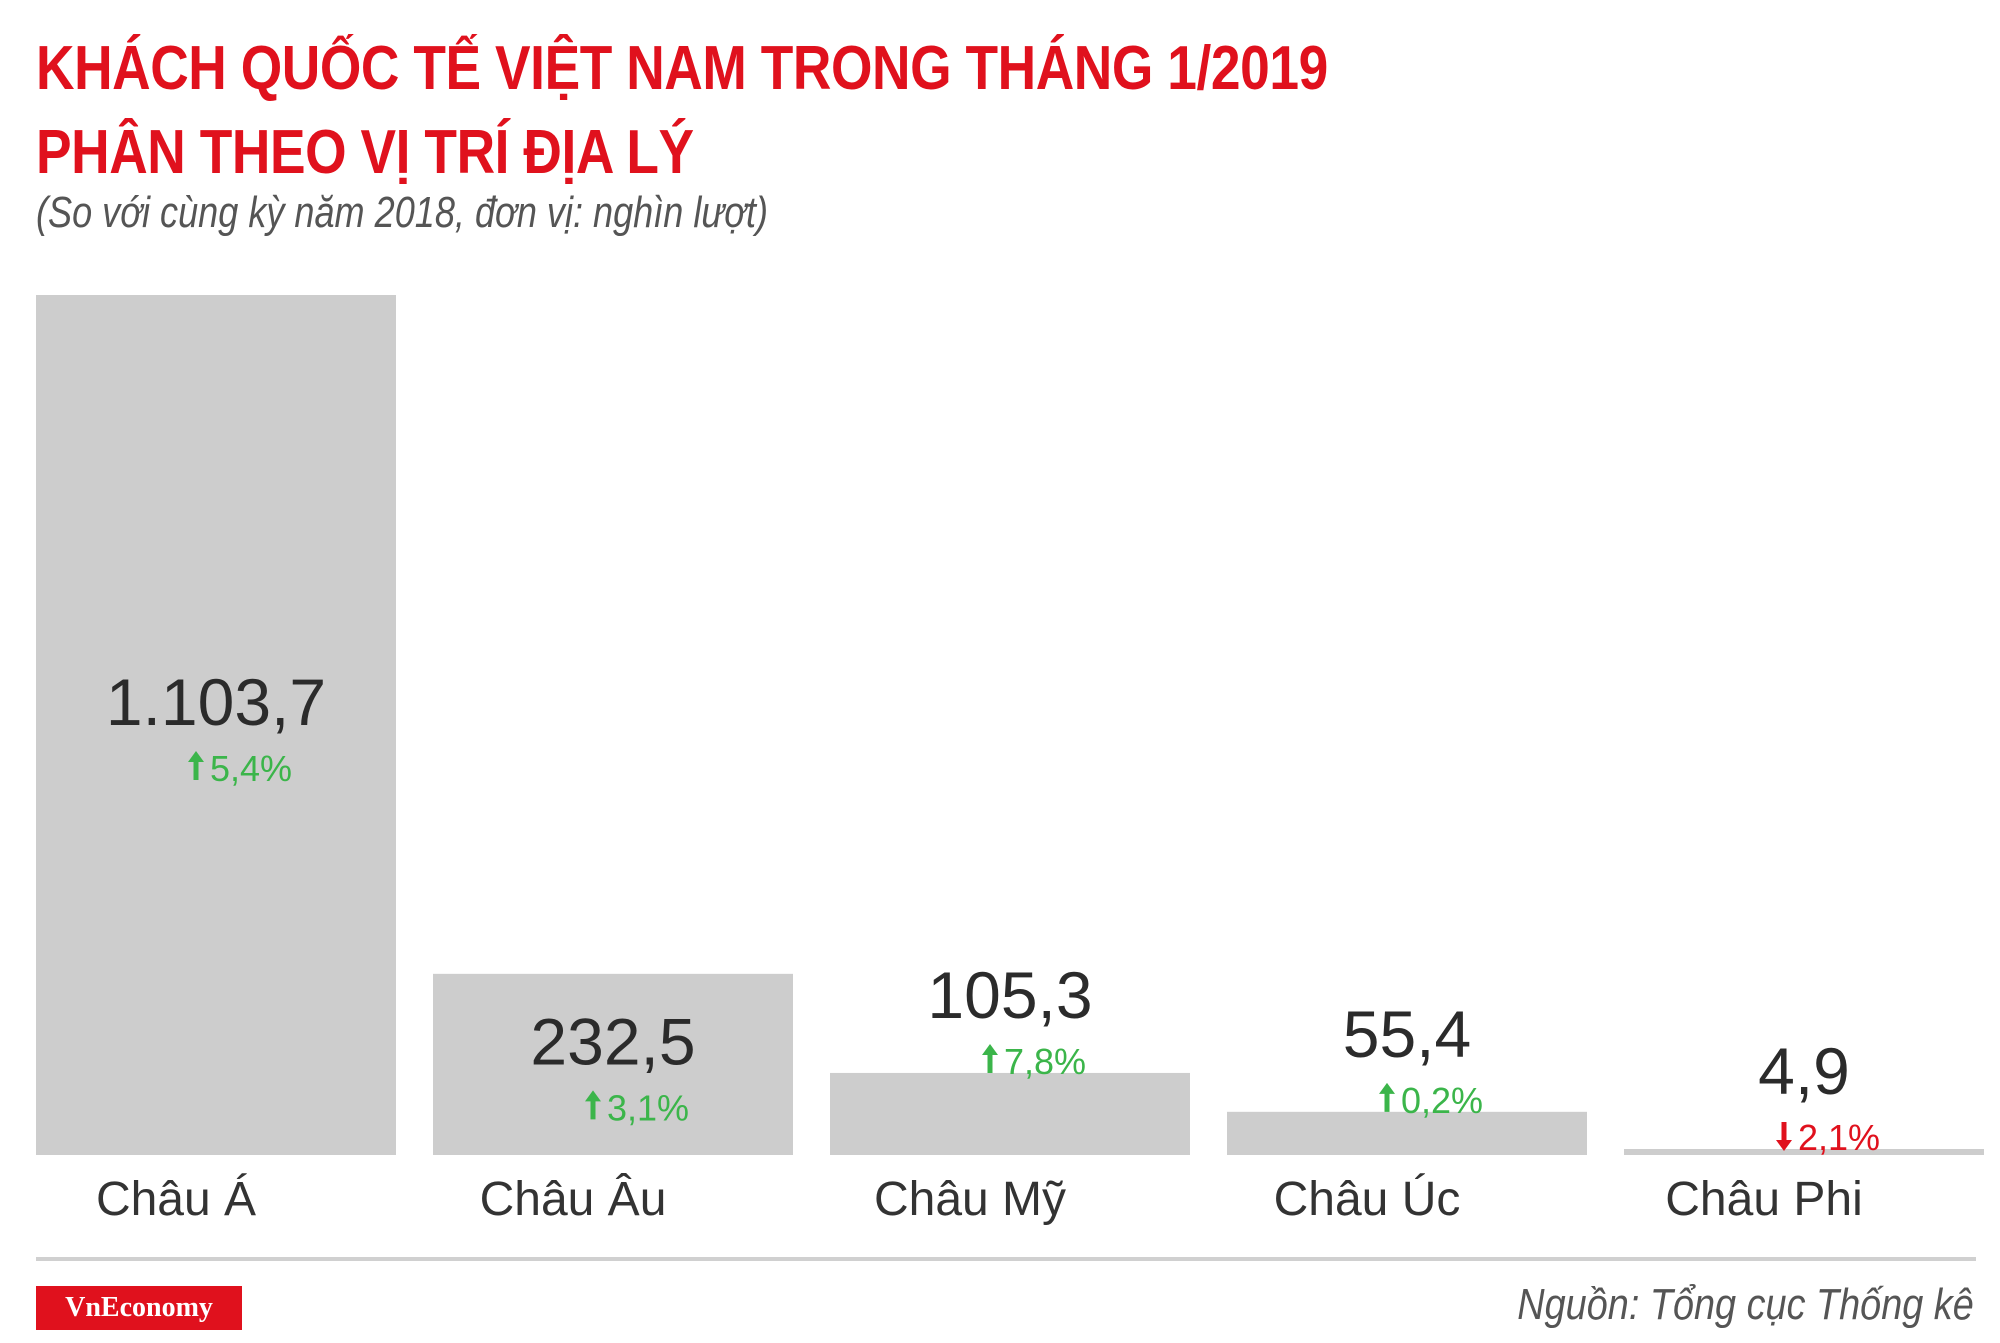 Image resolution: width=2000 pixels, height=1343 pixels. What do you see at coordinates (139, 1308) in the screenshot?
I see `vneconomy-logo: VnEconomy` at bounding box center [139, 1308].